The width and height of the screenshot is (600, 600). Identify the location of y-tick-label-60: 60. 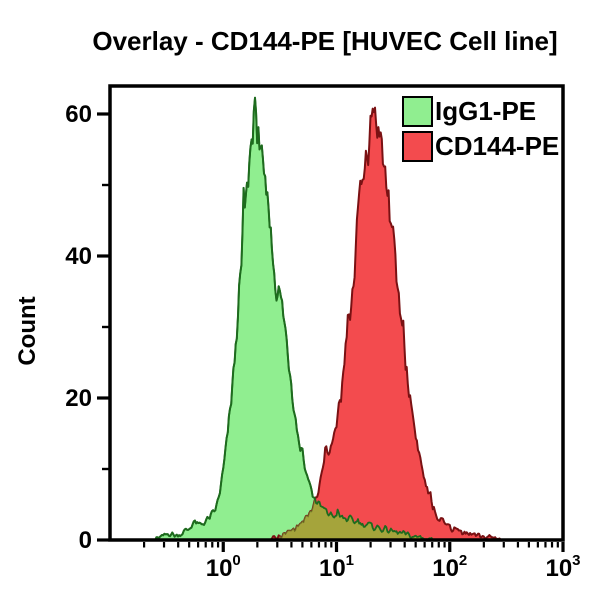
(78, 114).